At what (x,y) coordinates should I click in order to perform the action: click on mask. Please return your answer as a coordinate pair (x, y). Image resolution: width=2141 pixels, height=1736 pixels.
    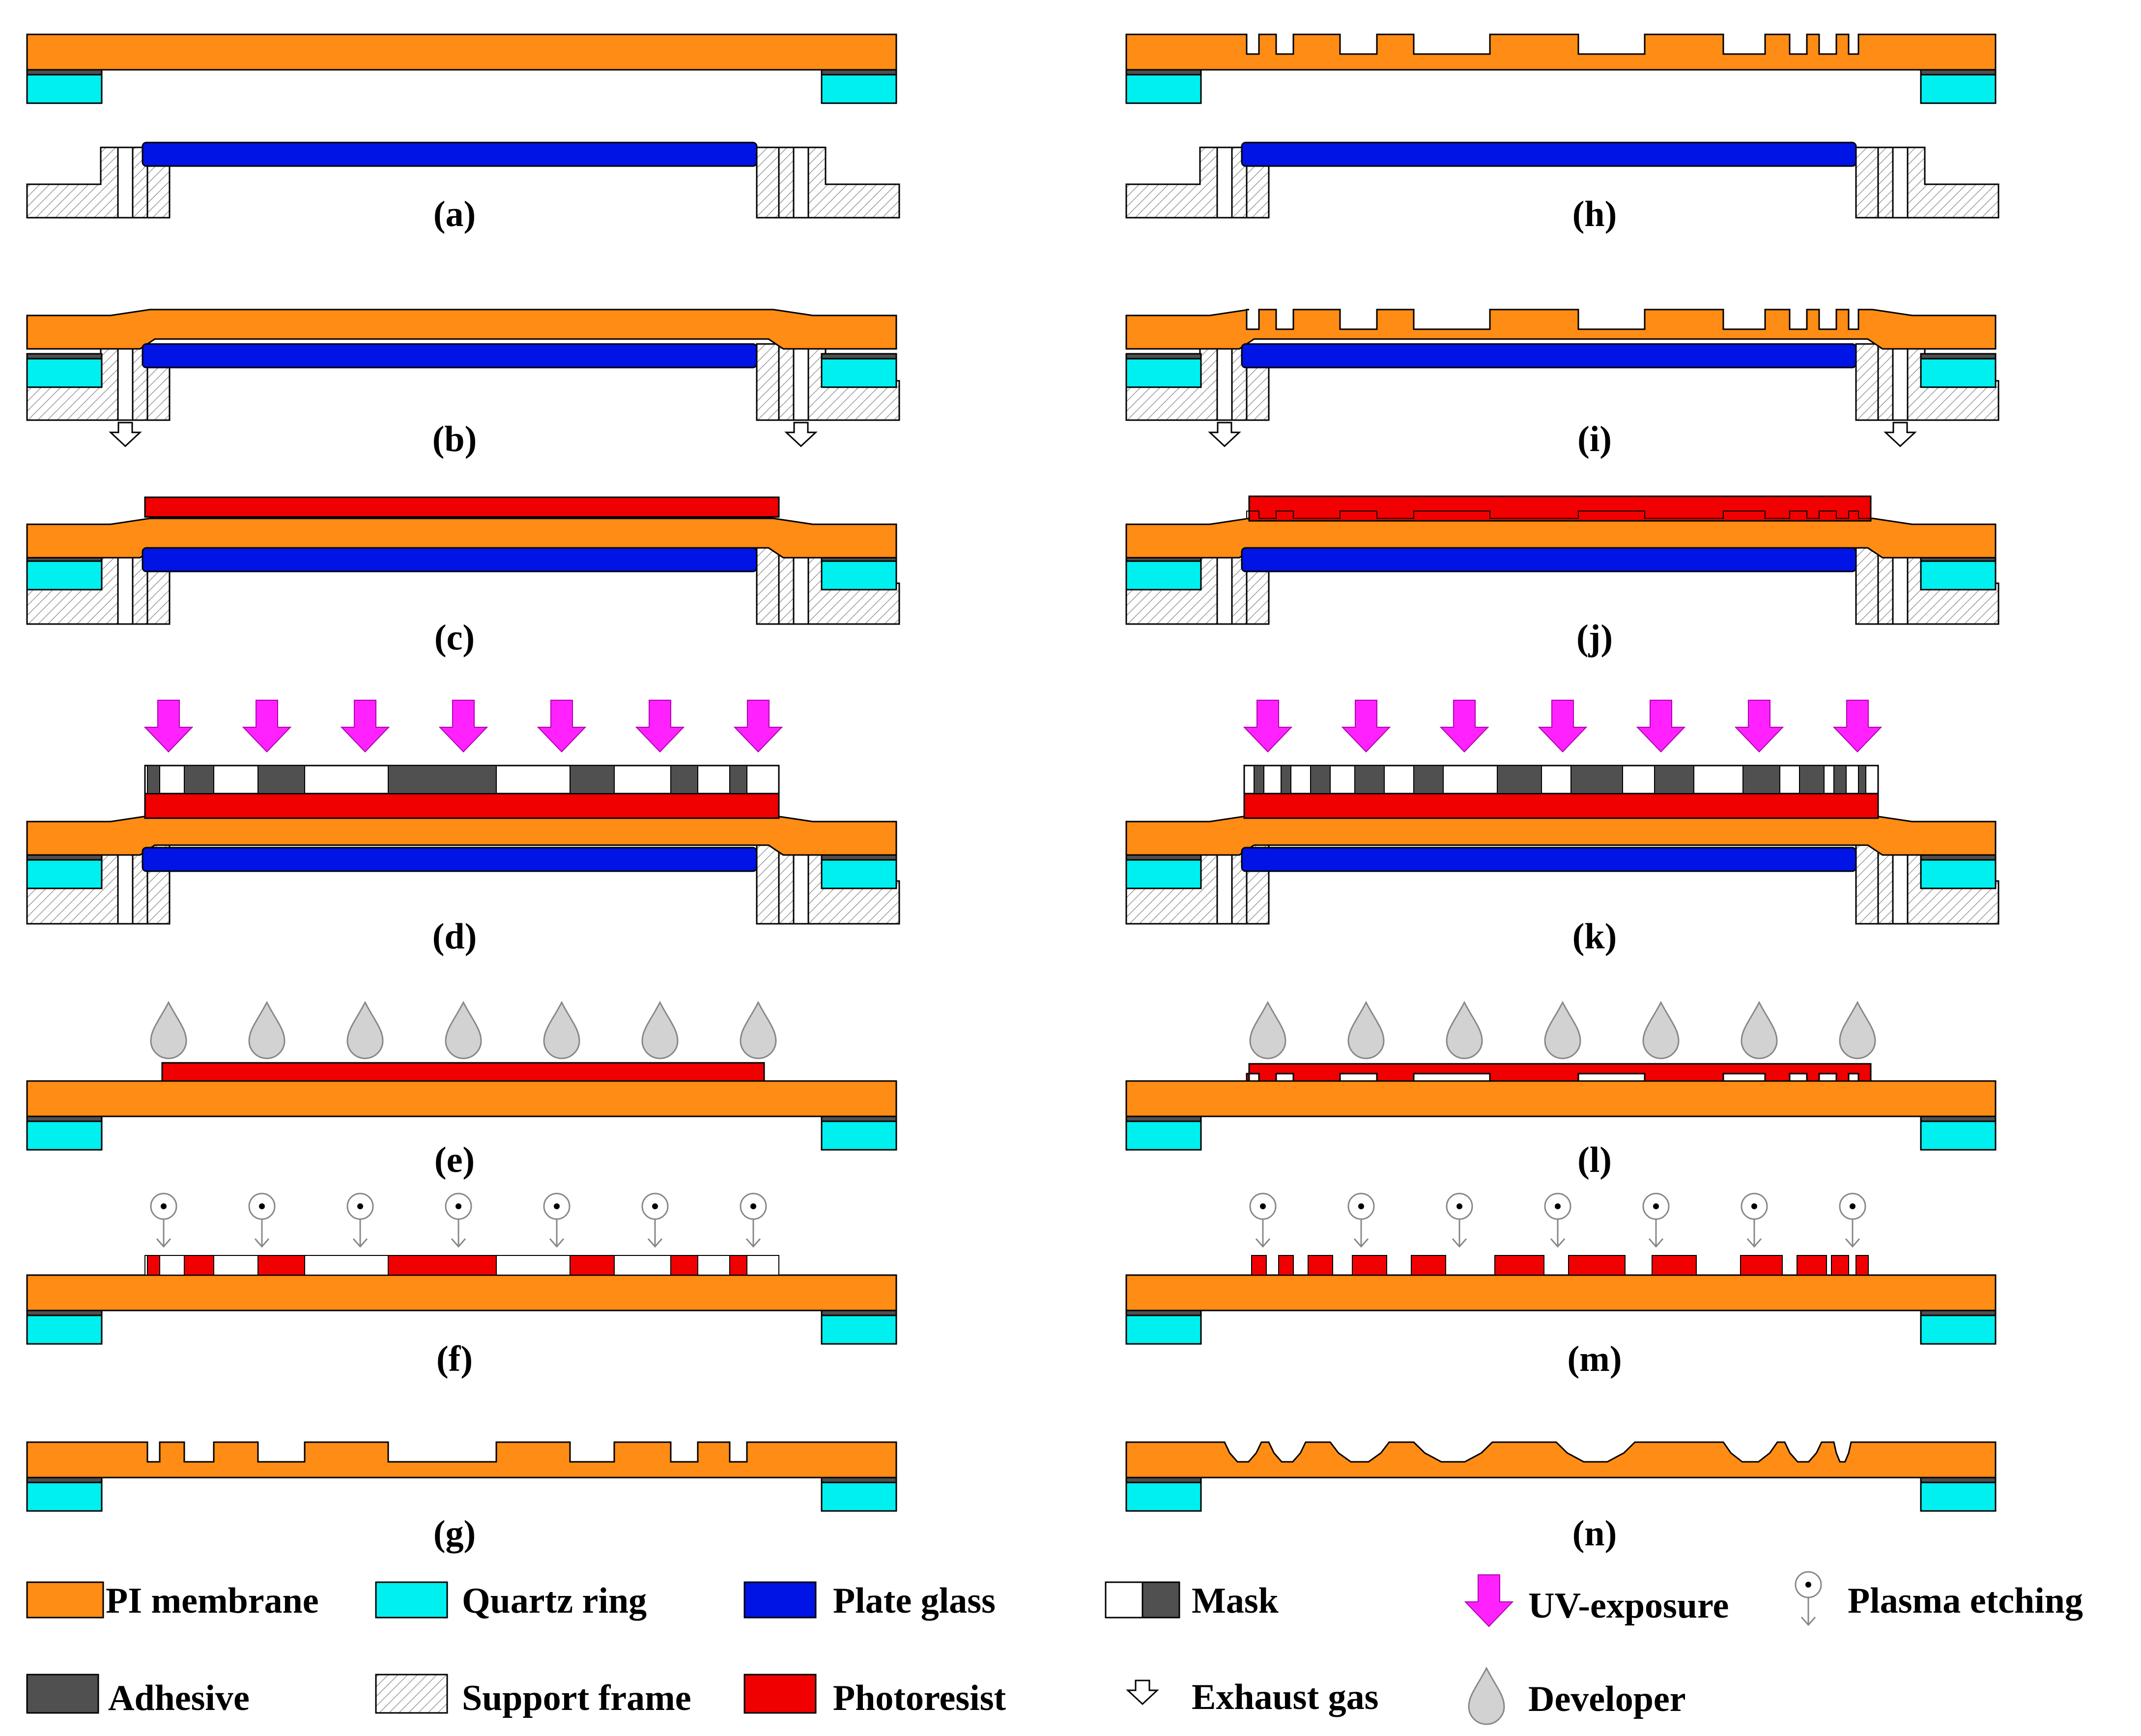
    Looking at the image, I should click on (1561, 780).